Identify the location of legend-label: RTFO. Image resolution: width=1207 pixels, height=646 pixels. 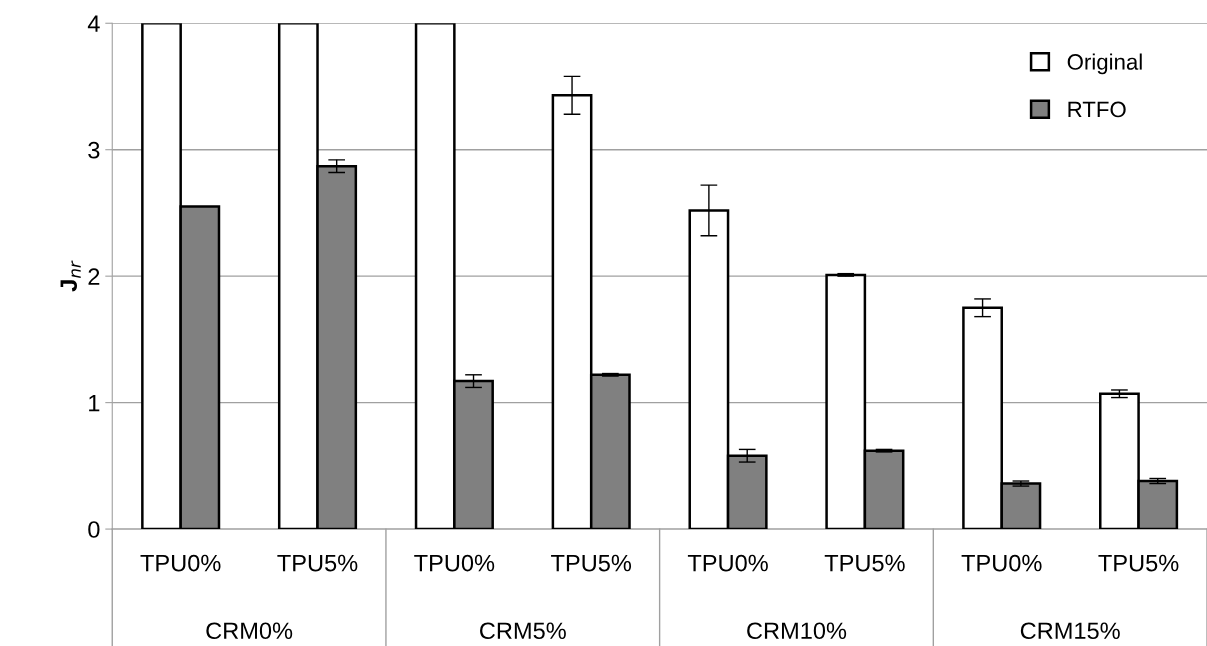
(1097, 109).